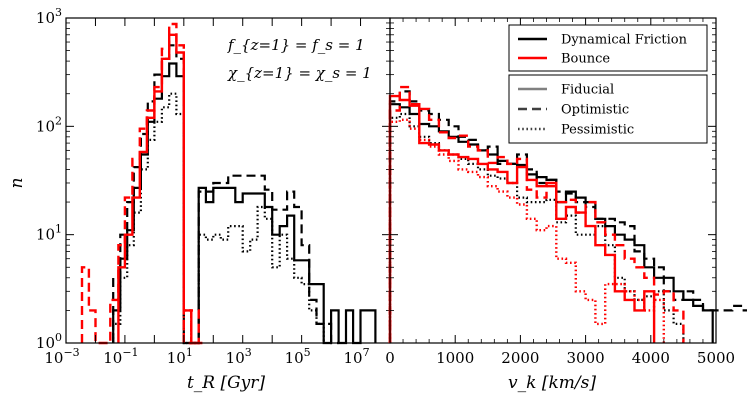 This screenshot has height=403, width=747. Describe the element at coordinates (455, 358) in the screenshot. I see `x-tick-label: 1000` at that location.